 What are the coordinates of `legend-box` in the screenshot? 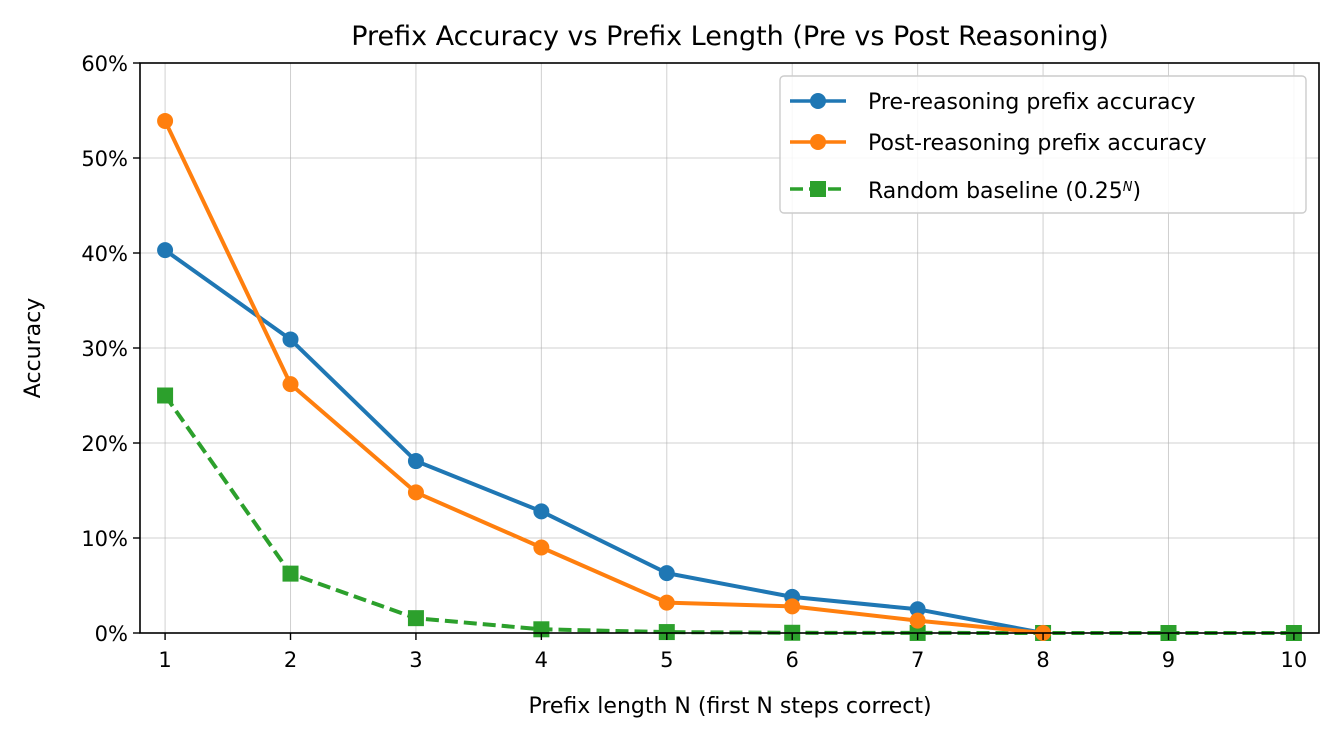 It's located at (1043, 144).